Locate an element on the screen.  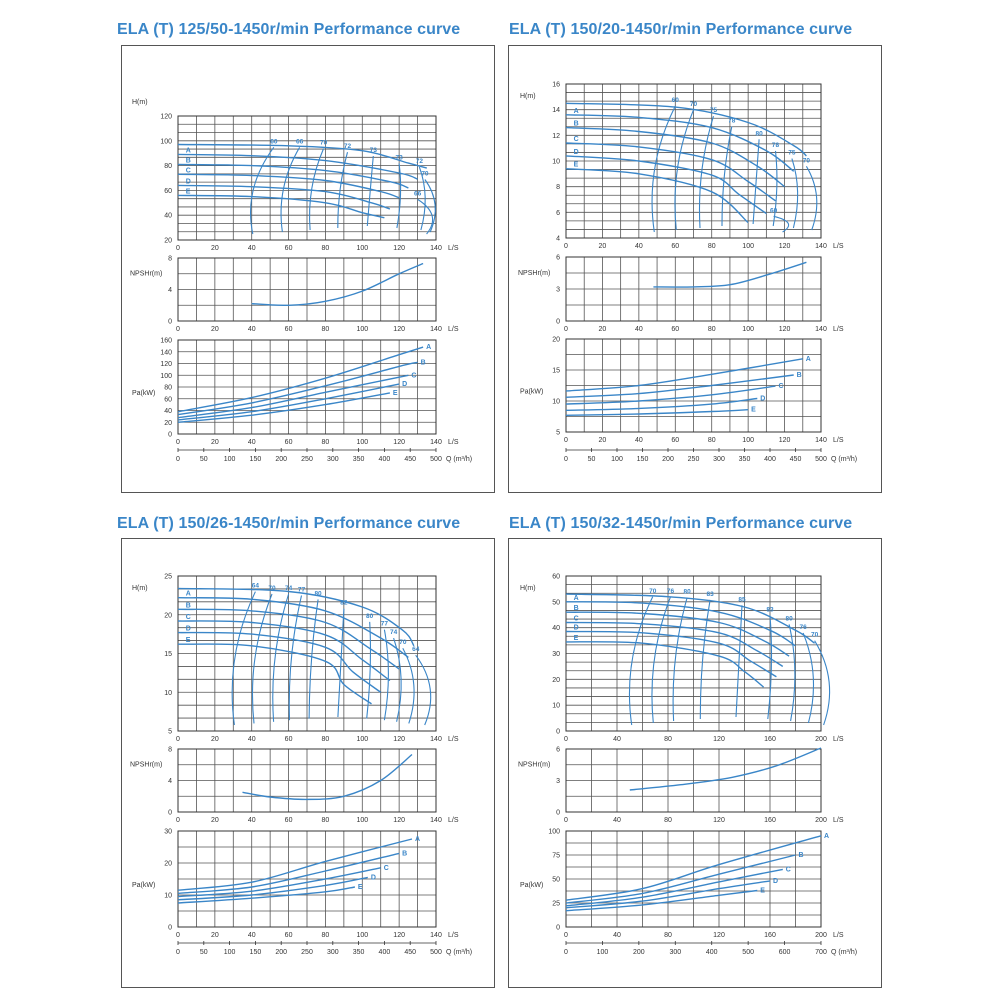
m3h-tick-label: 350 is located at coordinates (745, 459).